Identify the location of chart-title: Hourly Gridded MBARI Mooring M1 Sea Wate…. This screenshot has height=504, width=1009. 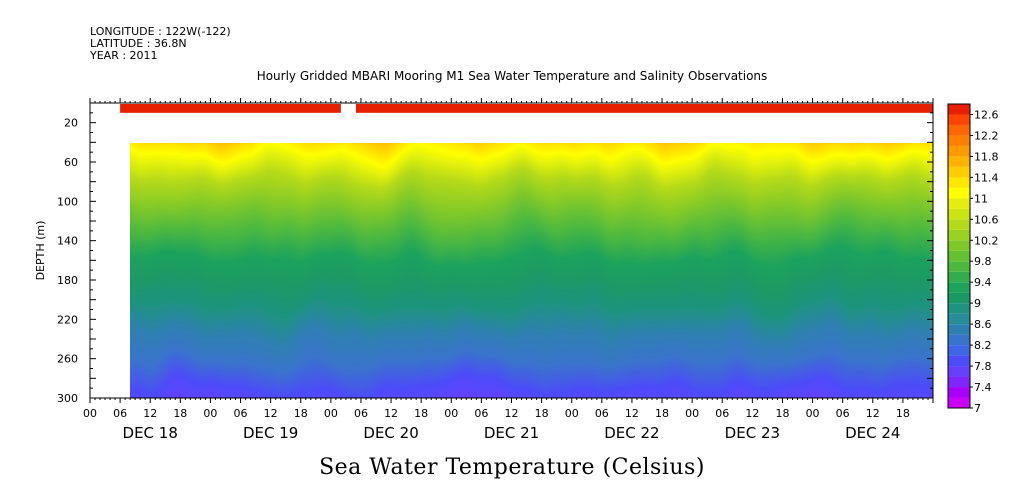
(512, 76).